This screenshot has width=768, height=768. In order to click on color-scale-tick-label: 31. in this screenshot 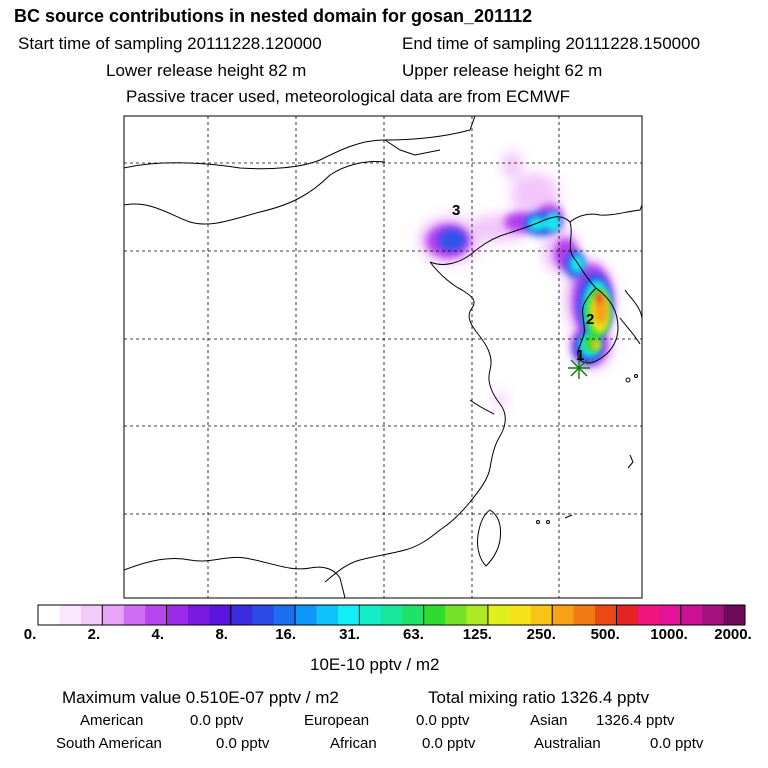, I will do `click(349, 634)`.